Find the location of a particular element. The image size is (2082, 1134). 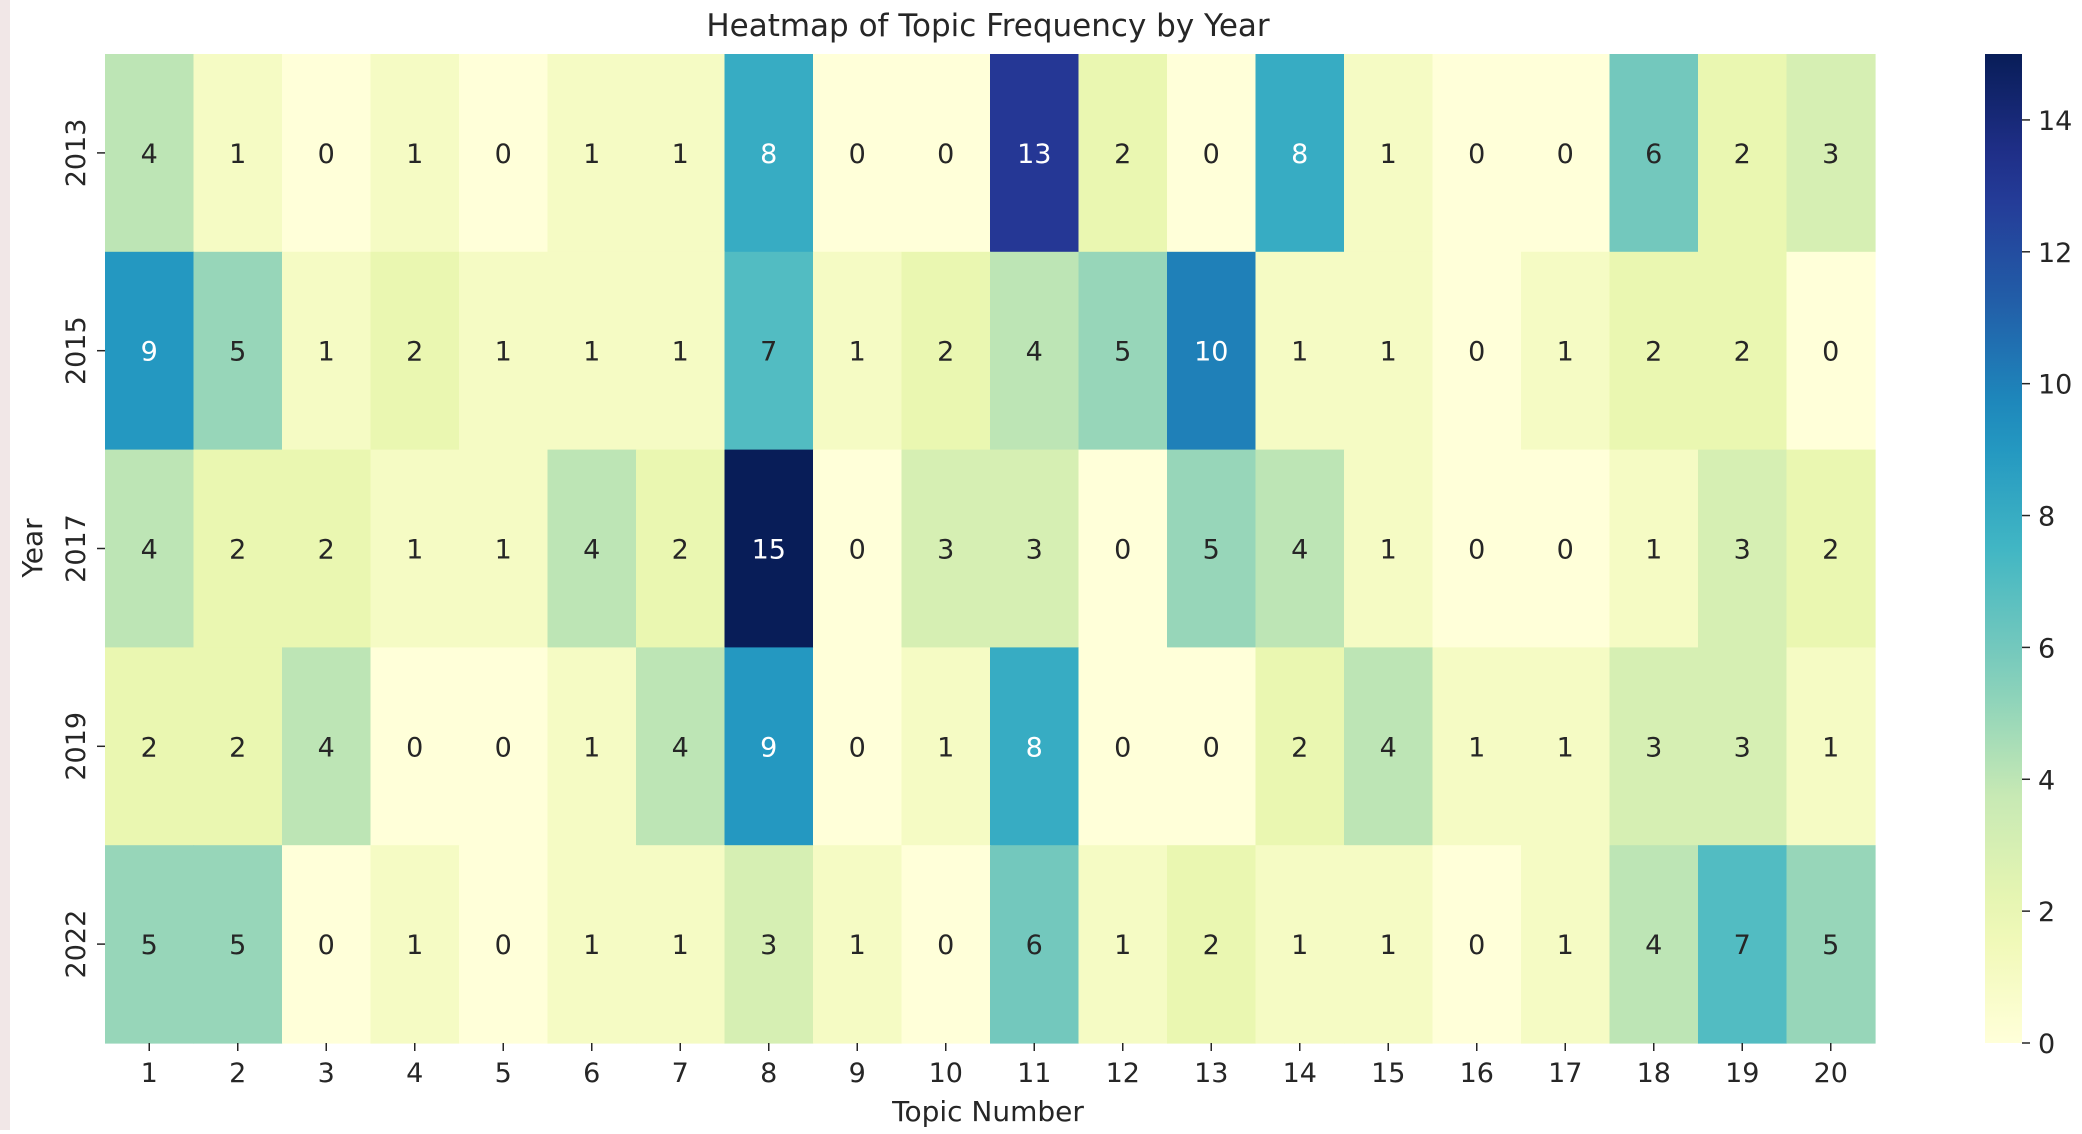

x-tick-label: 13 is located at coordinates (1211, 1073).